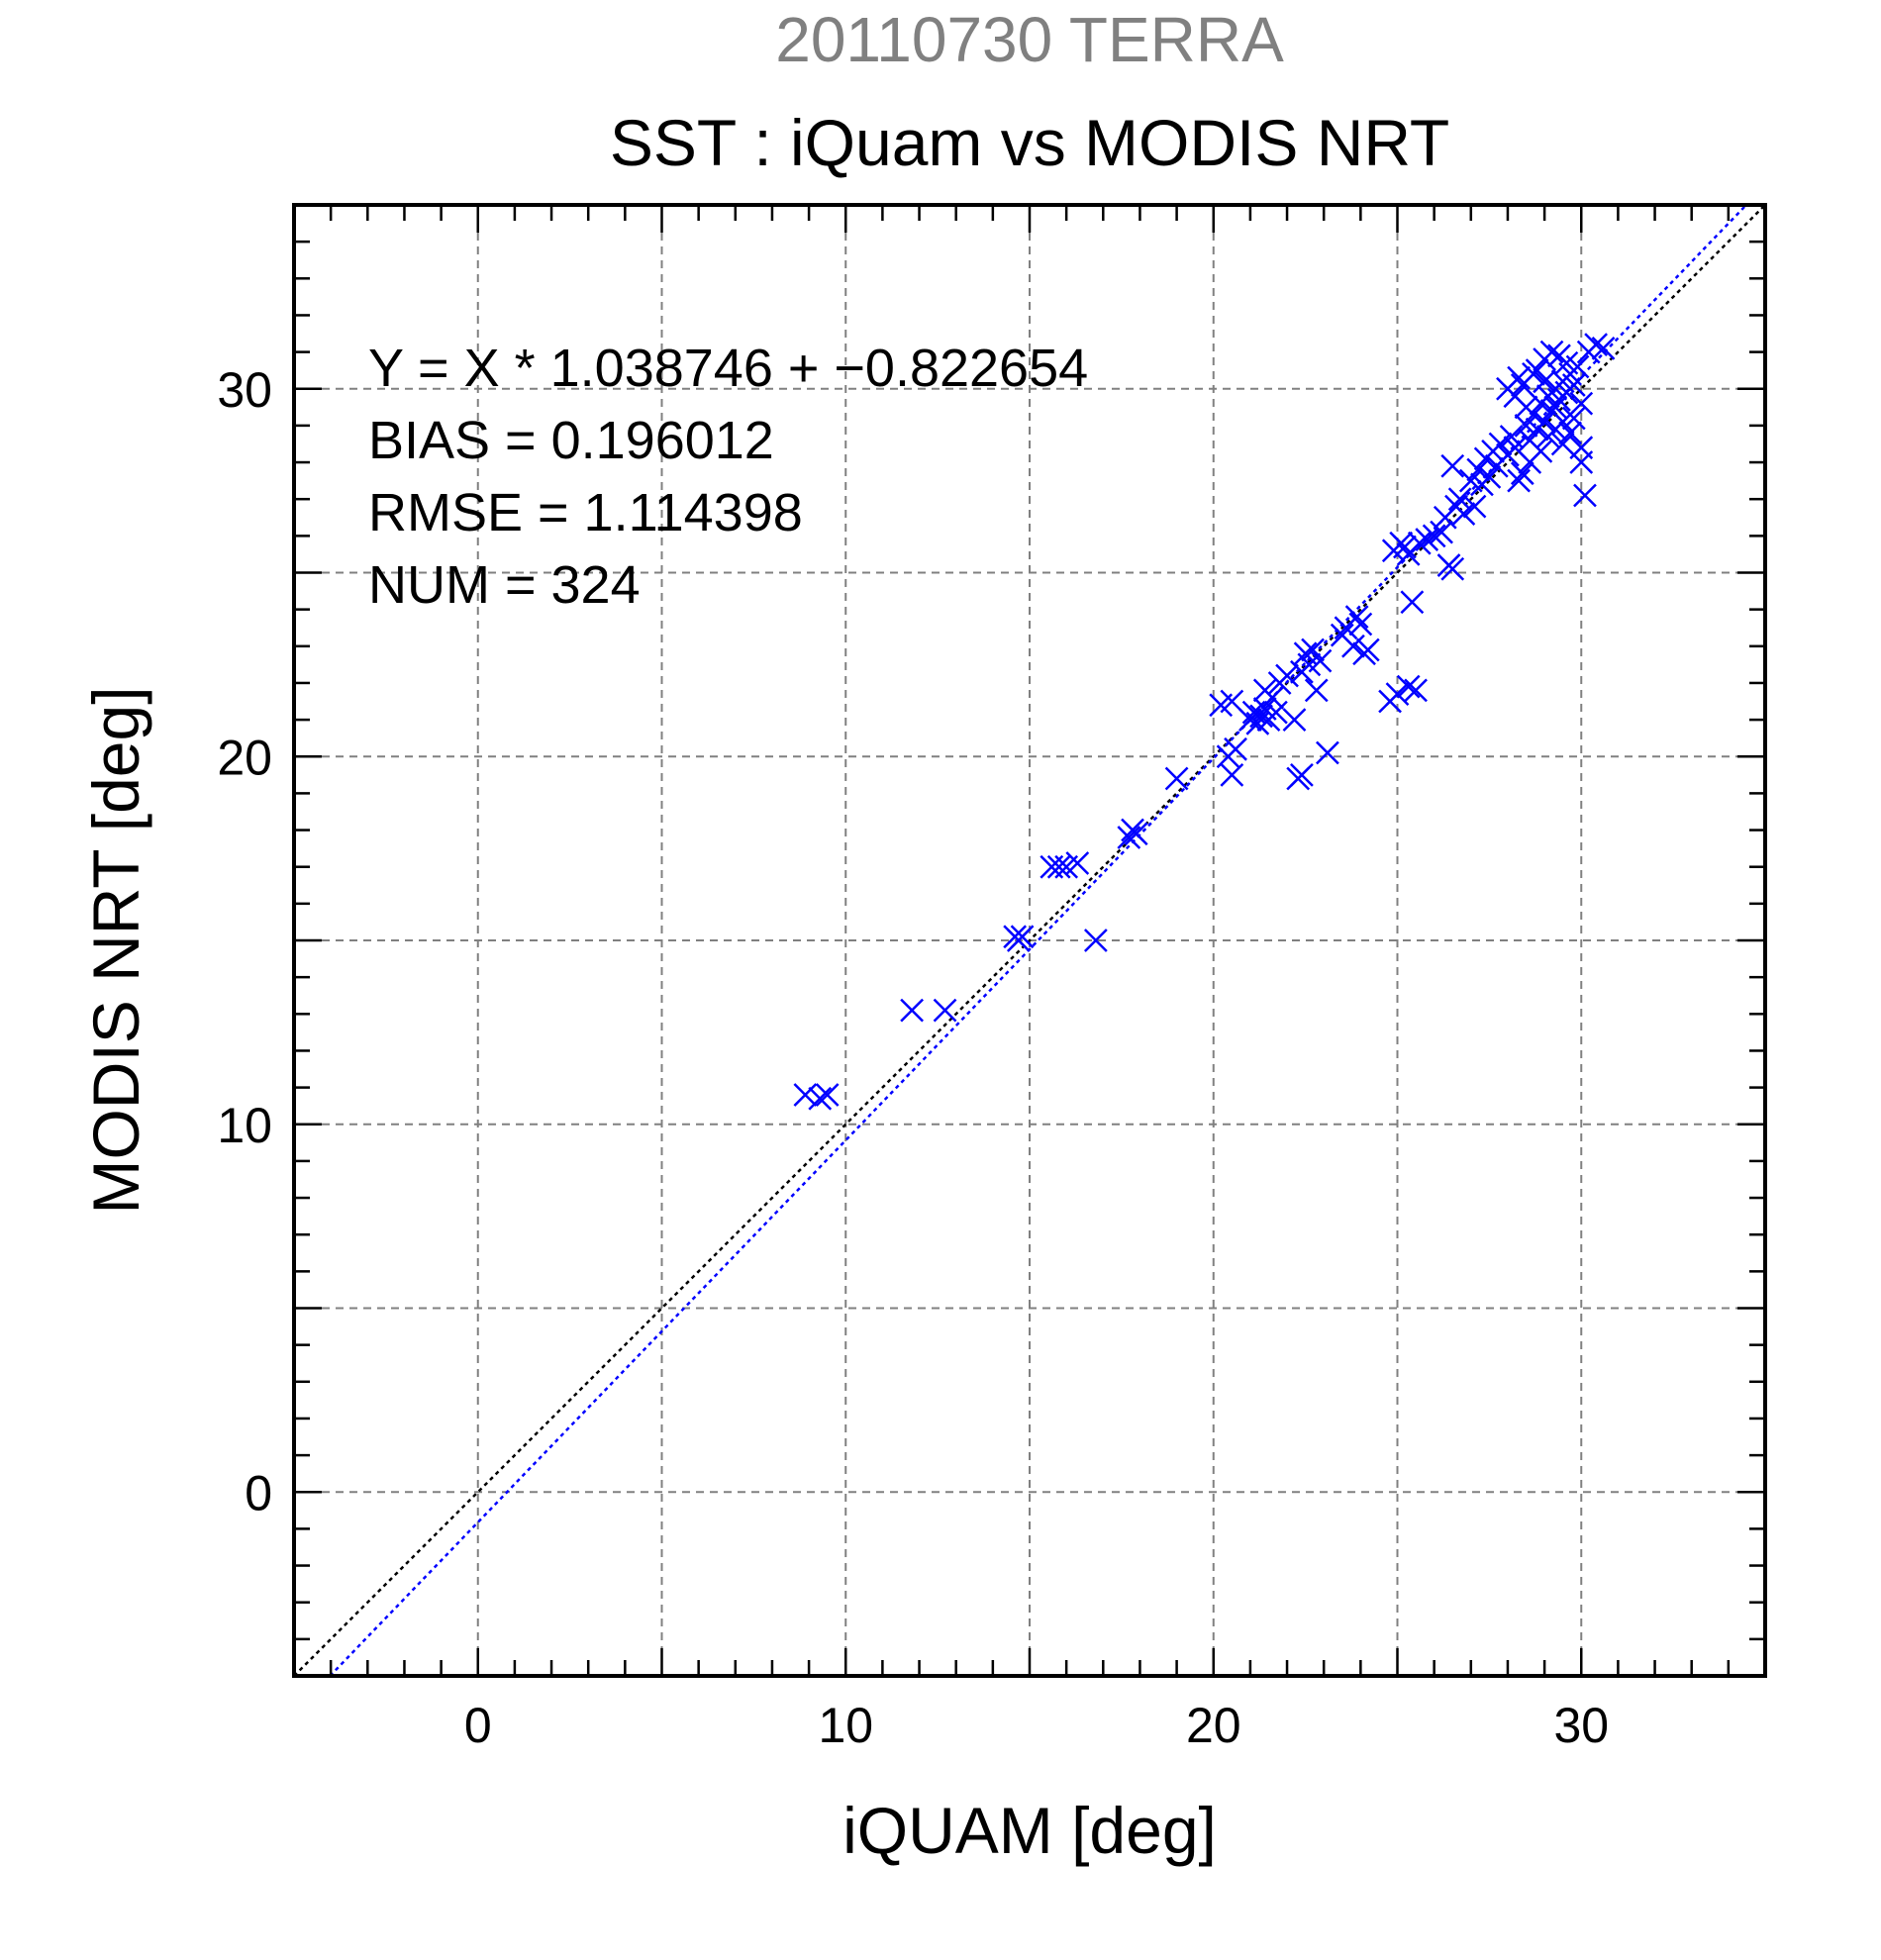 The width and height of the screenshot is (1881, 1960). I want to click on x-tick-label: 30, so click(1581, 1725).